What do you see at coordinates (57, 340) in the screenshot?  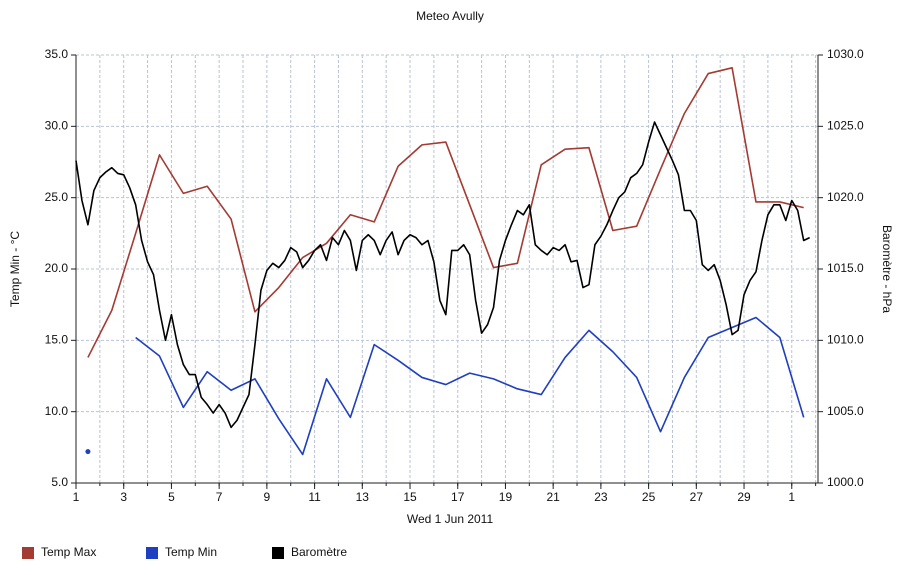 I see `y-tick-label: 15.0` at bounding box center [57, 340].